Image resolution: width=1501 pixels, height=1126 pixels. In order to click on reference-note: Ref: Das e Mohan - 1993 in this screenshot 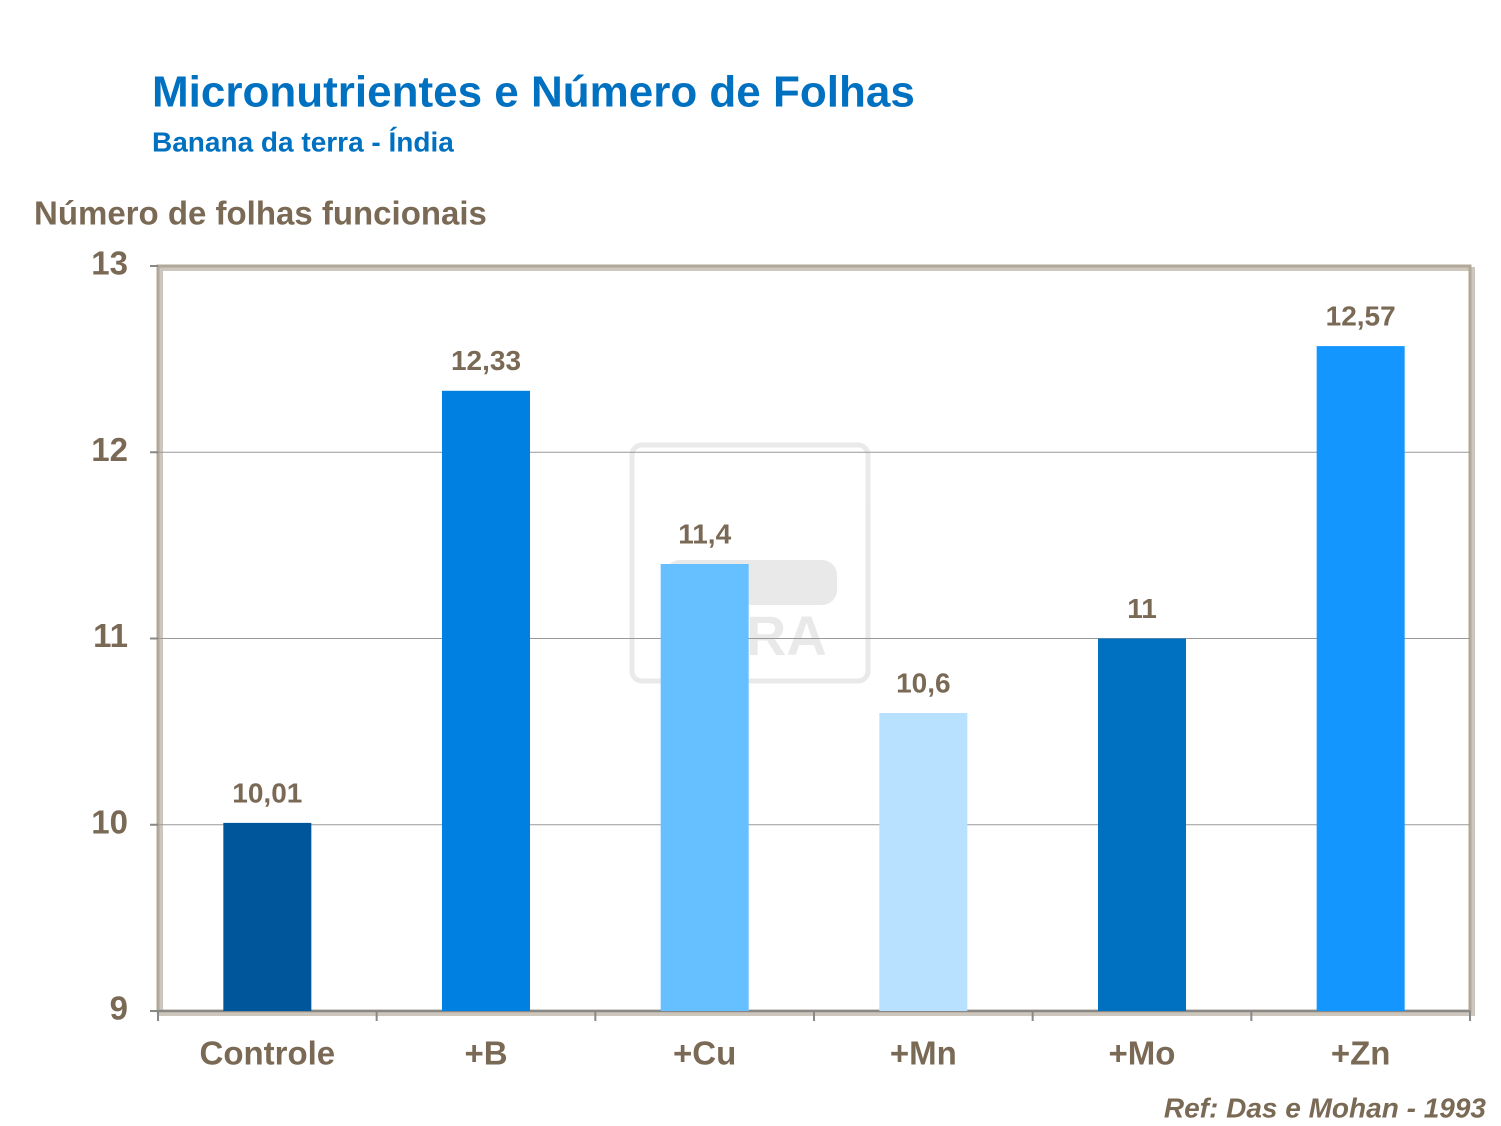, I will do `click(1325, 1107)`.